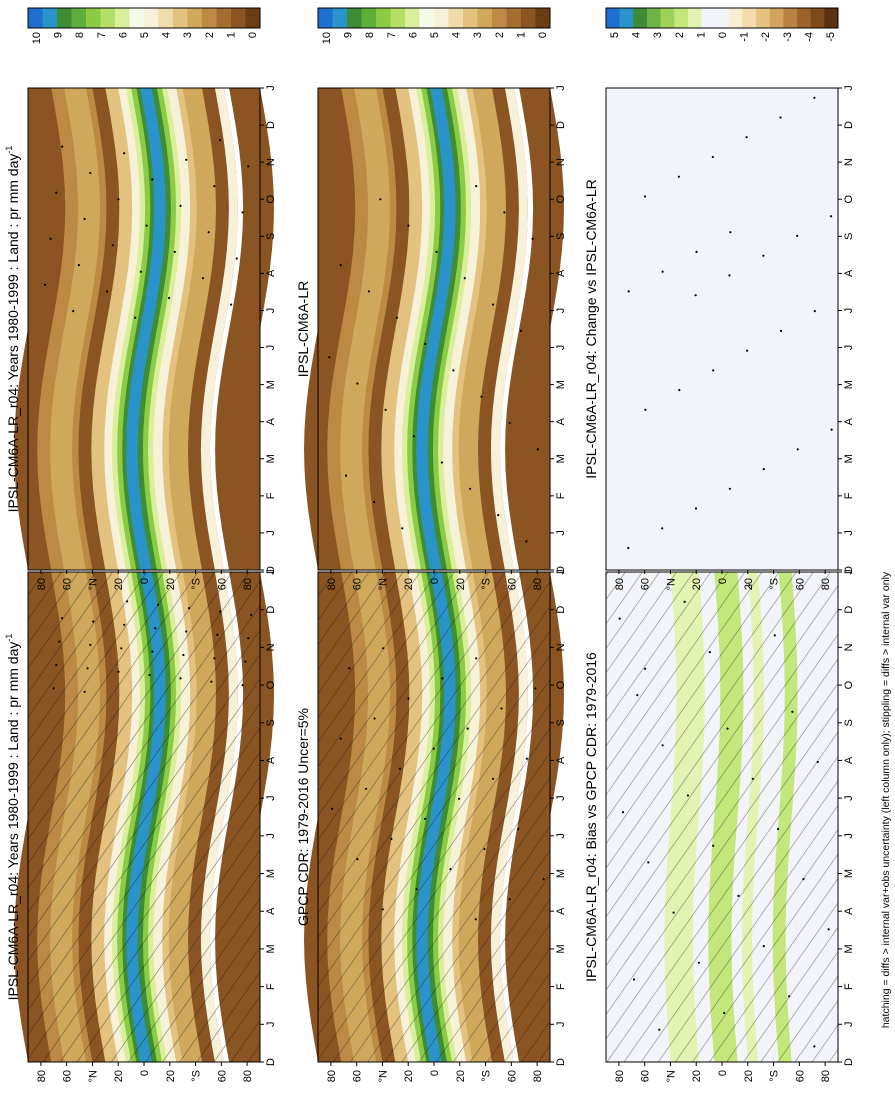 The image size is (895, 1097). Describe the element at coordinates (723, 1073) in the screenshot. I see `lat-tick-label: 0` at that location.